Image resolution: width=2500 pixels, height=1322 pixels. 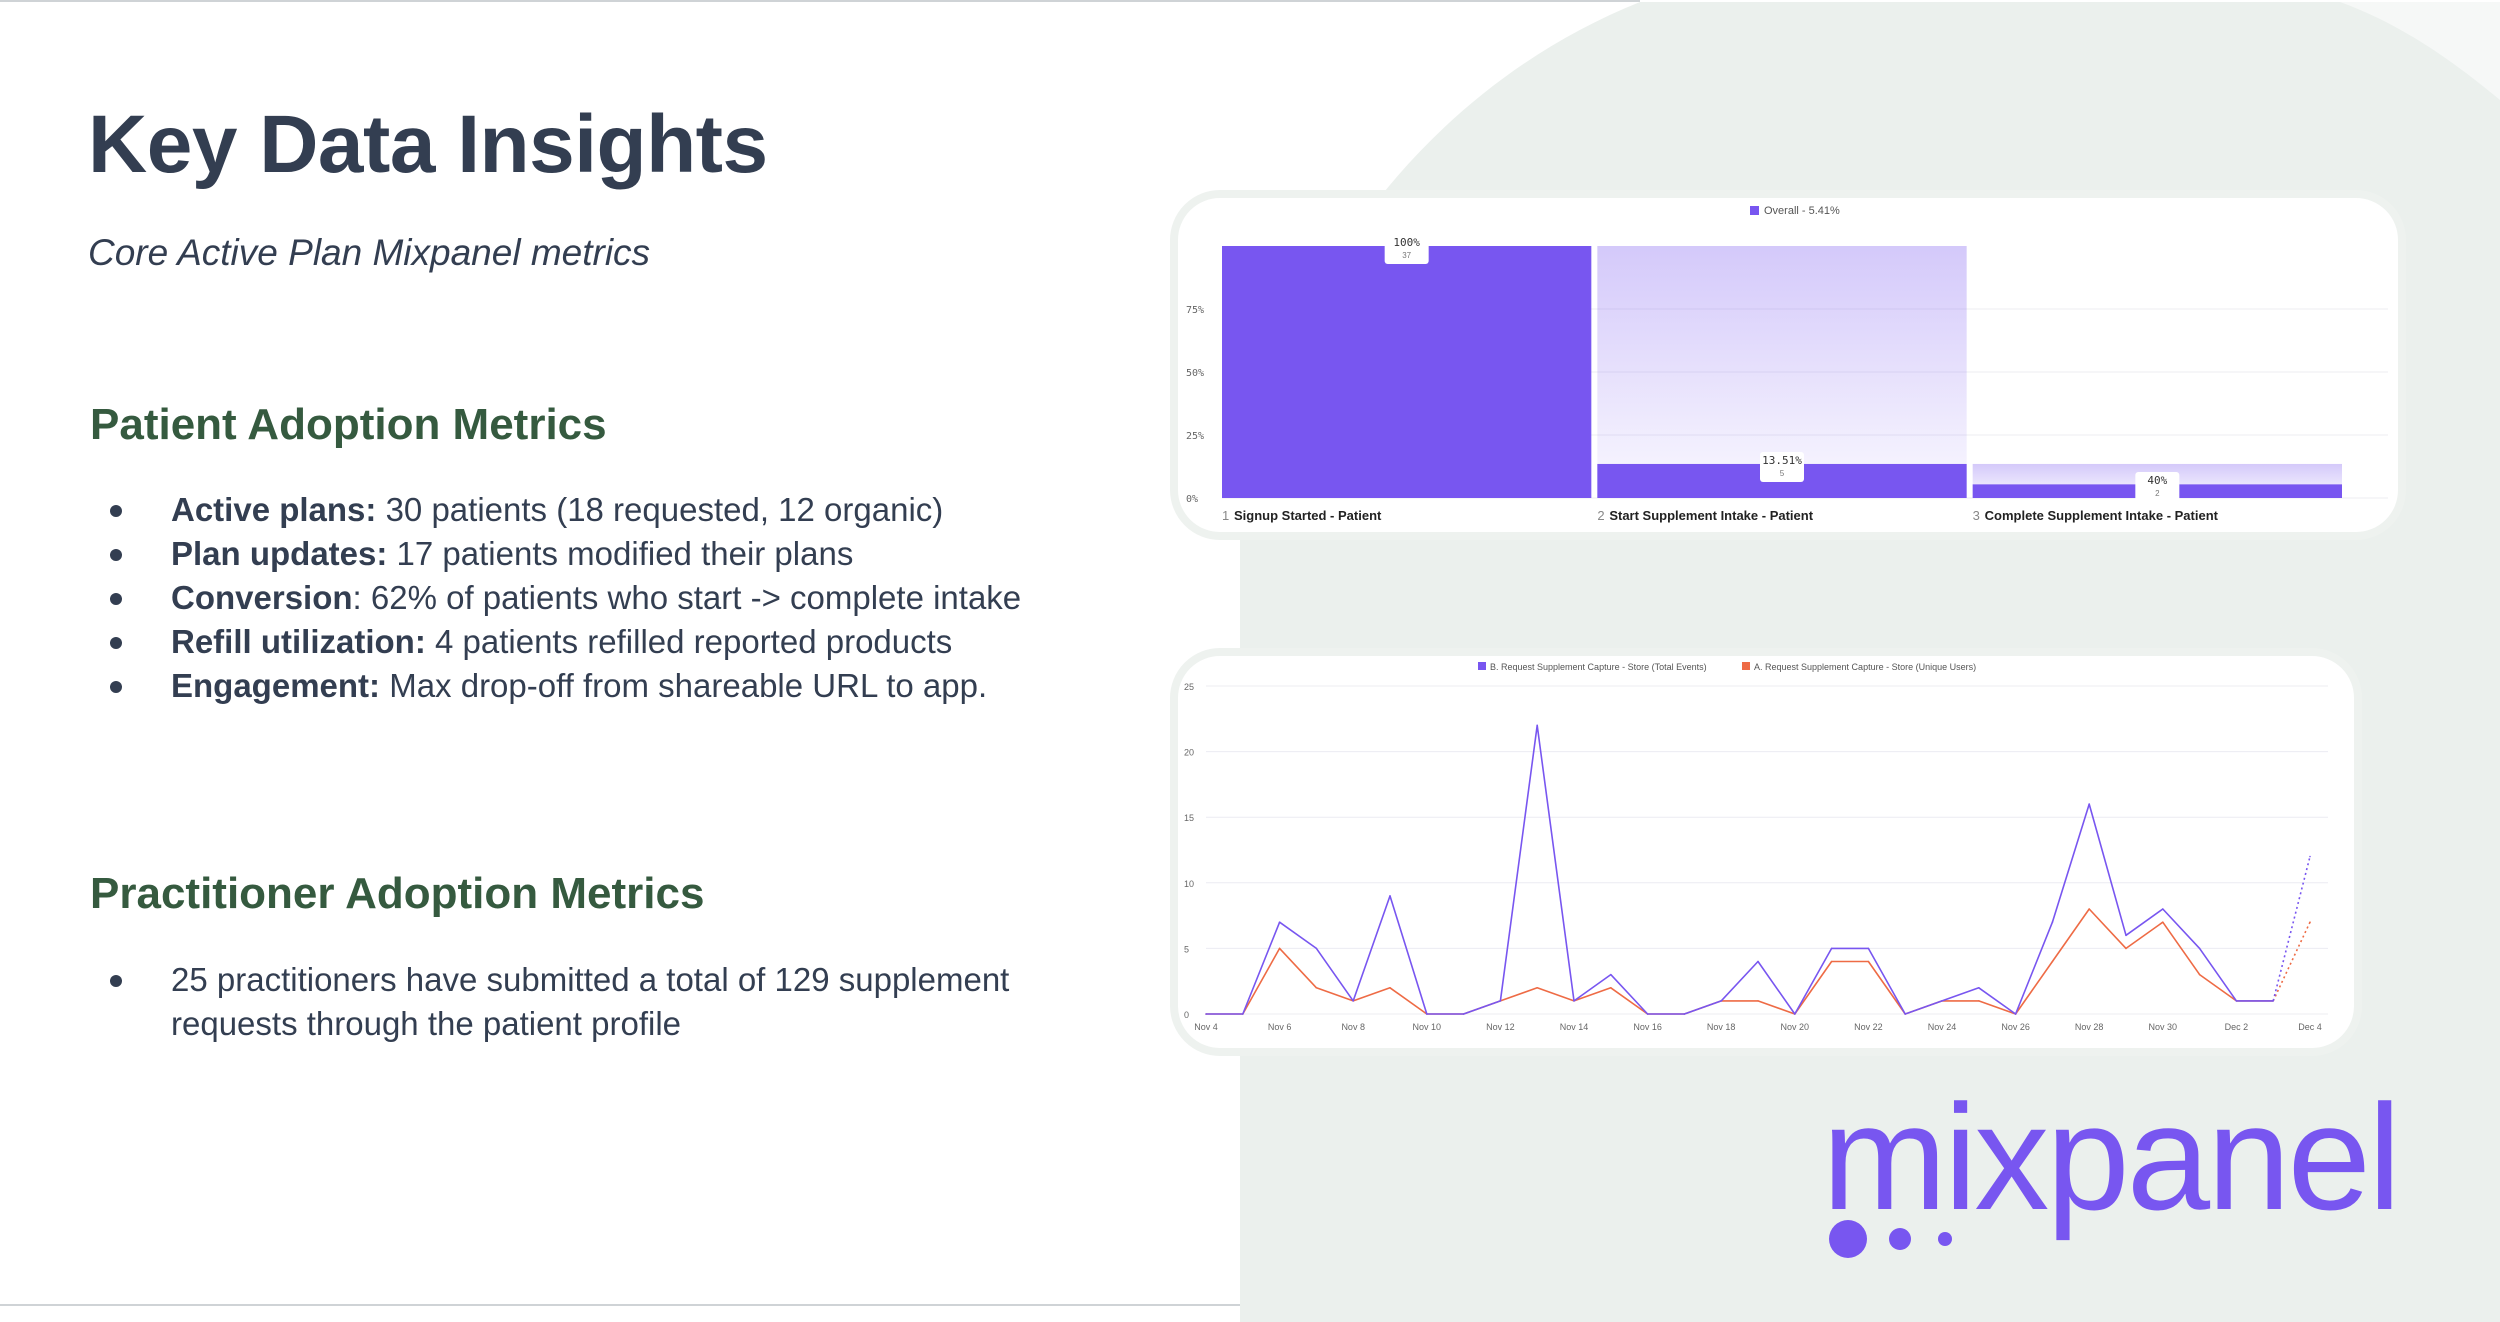 I want to click on x-tick-label: Nov 8, so click(x=1353, y=1027).